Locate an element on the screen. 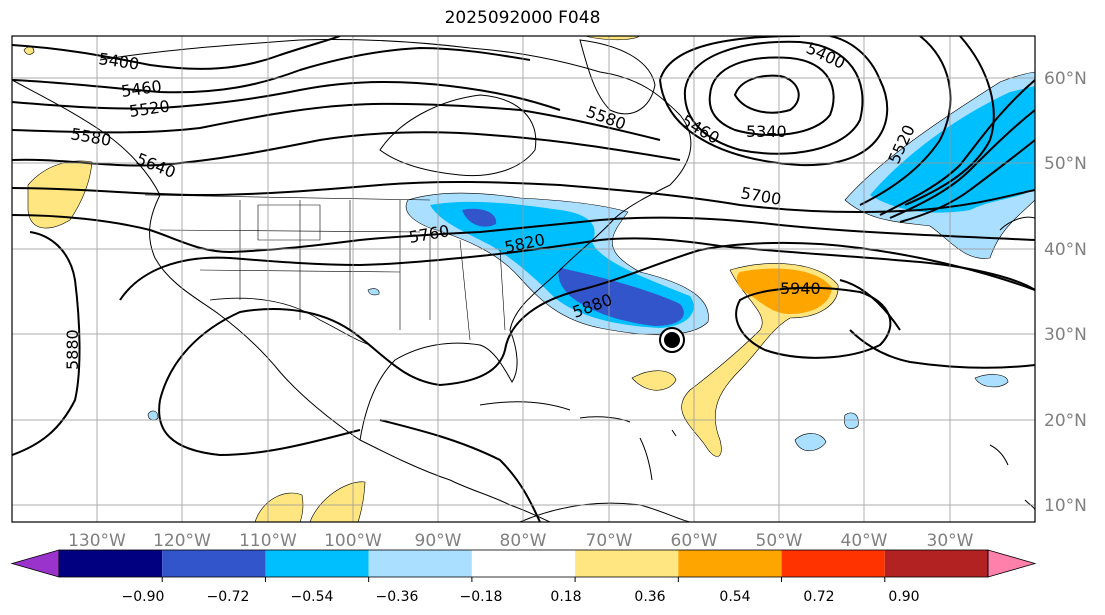  lon-label: 90°W is located at coordinates (438, 541).